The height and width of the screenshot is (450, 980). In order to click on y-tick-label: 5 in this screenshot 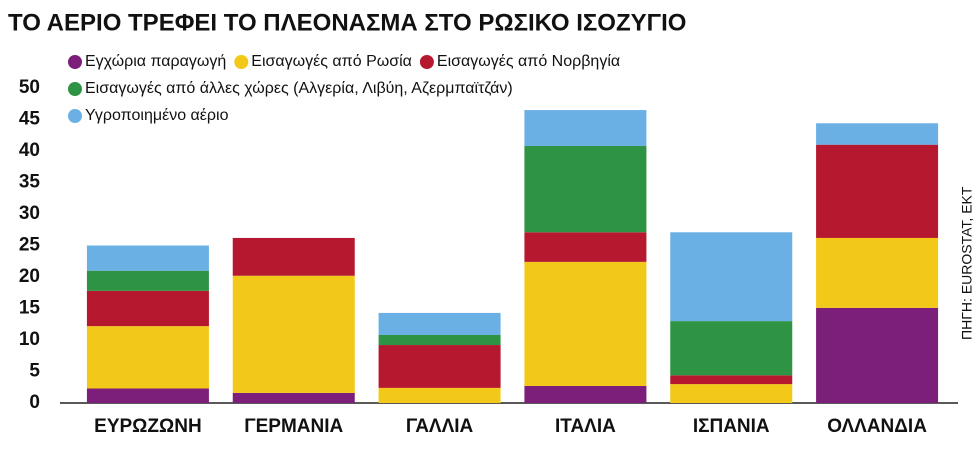, I will do `click(34, 371)`.